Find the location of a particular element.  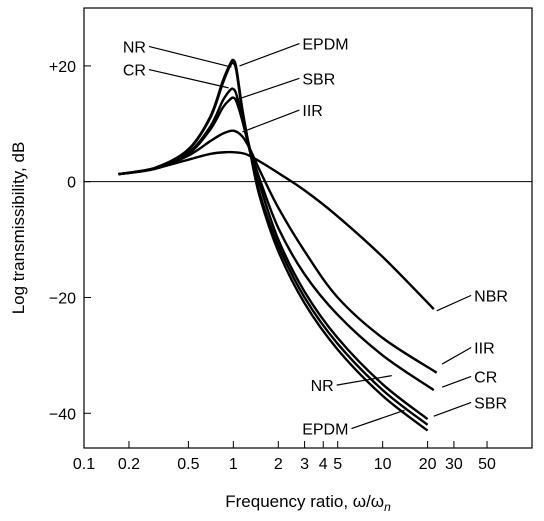

x-tick-label: 1 is located at coordinates (233, 464).